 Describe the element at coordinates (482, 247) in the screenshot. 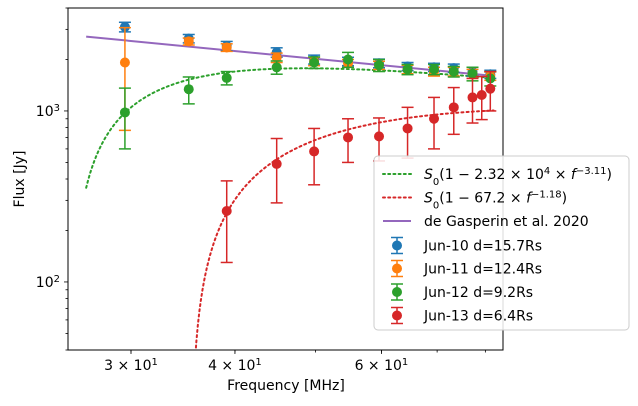

I see `legend-label: Jun-10 d=15.7Rs` at that location.